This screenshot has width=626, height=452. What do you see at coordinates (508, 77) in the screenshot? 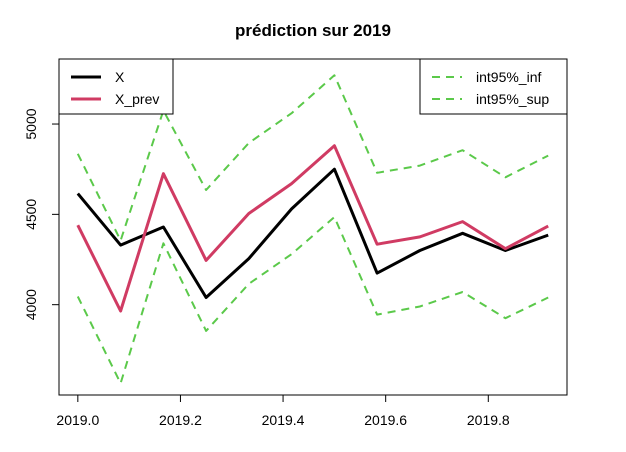
I see `legend-label: int95%_inf` at bounding box center [508, 77].